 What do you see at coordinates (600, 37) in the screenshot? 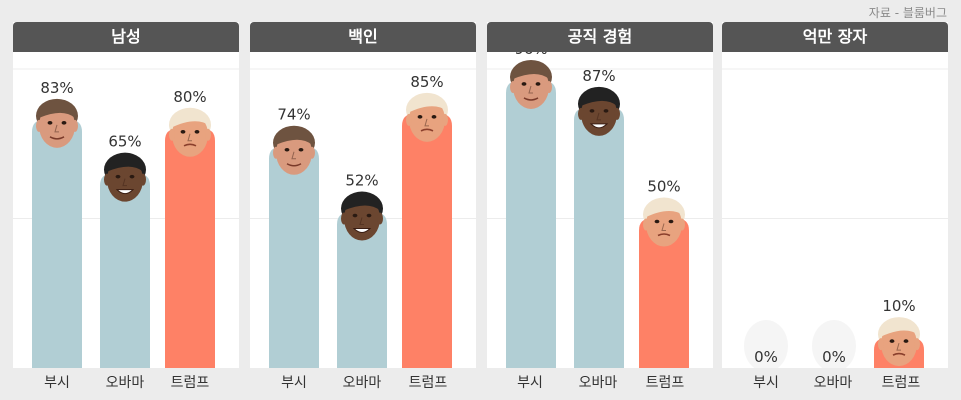
I see `panel-title: 공직 경험` at bounding box center [600, 37].